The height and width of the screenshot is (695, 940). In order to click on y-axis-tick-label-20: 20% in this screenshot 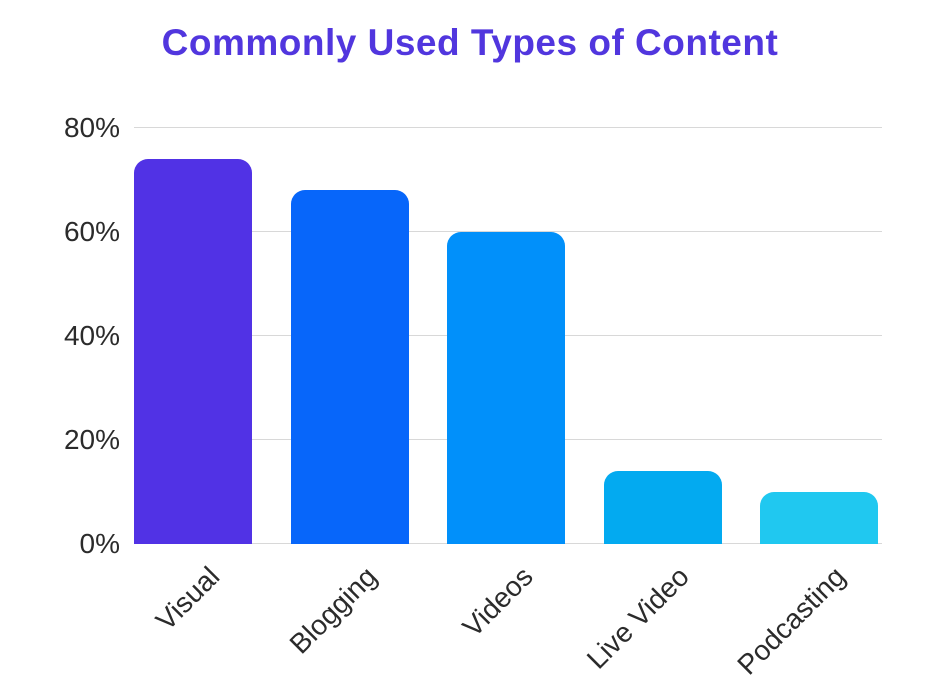, I will do `click(91, 439)`.